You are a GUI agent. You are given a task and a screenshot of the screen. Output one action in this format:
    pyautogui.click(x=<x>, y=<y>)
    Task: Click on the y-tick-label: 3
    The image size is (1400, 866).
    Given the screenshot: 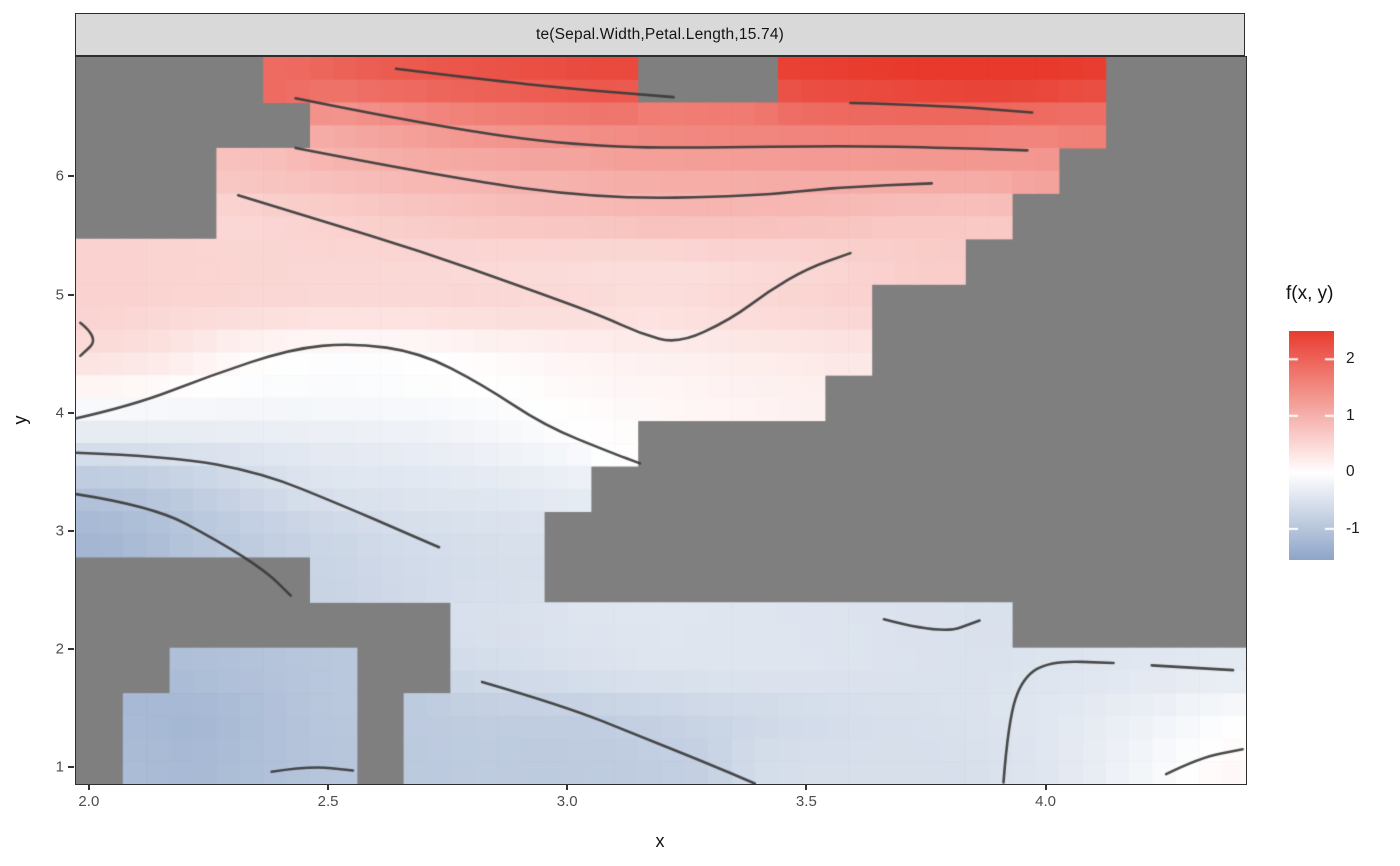 What is the action you would take?
    pyautogui.click(x=59, y=531)
    